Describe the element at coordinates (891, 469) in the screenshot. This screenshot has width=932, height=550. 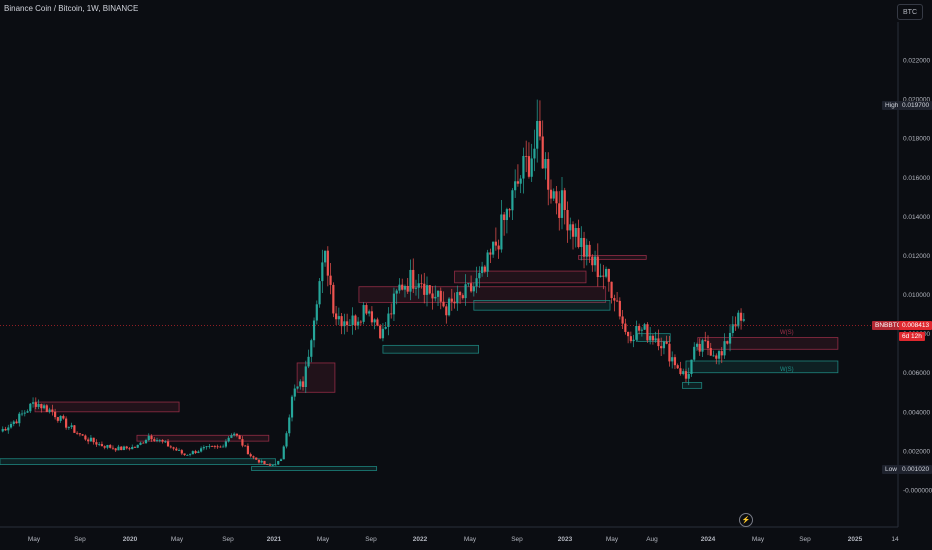
I see `low-label: Low` at that location.